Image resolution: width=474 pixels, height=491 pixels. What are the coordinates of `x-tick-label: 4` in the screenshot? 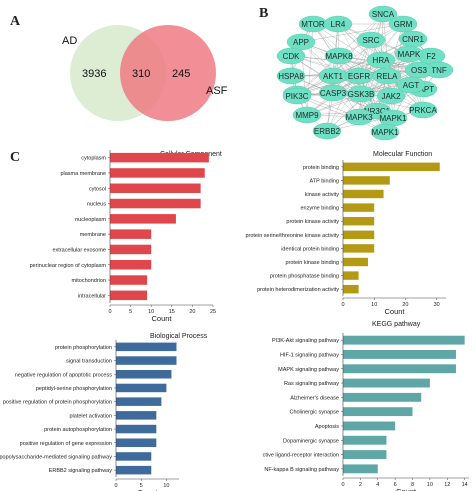 It's located at (377, 485).